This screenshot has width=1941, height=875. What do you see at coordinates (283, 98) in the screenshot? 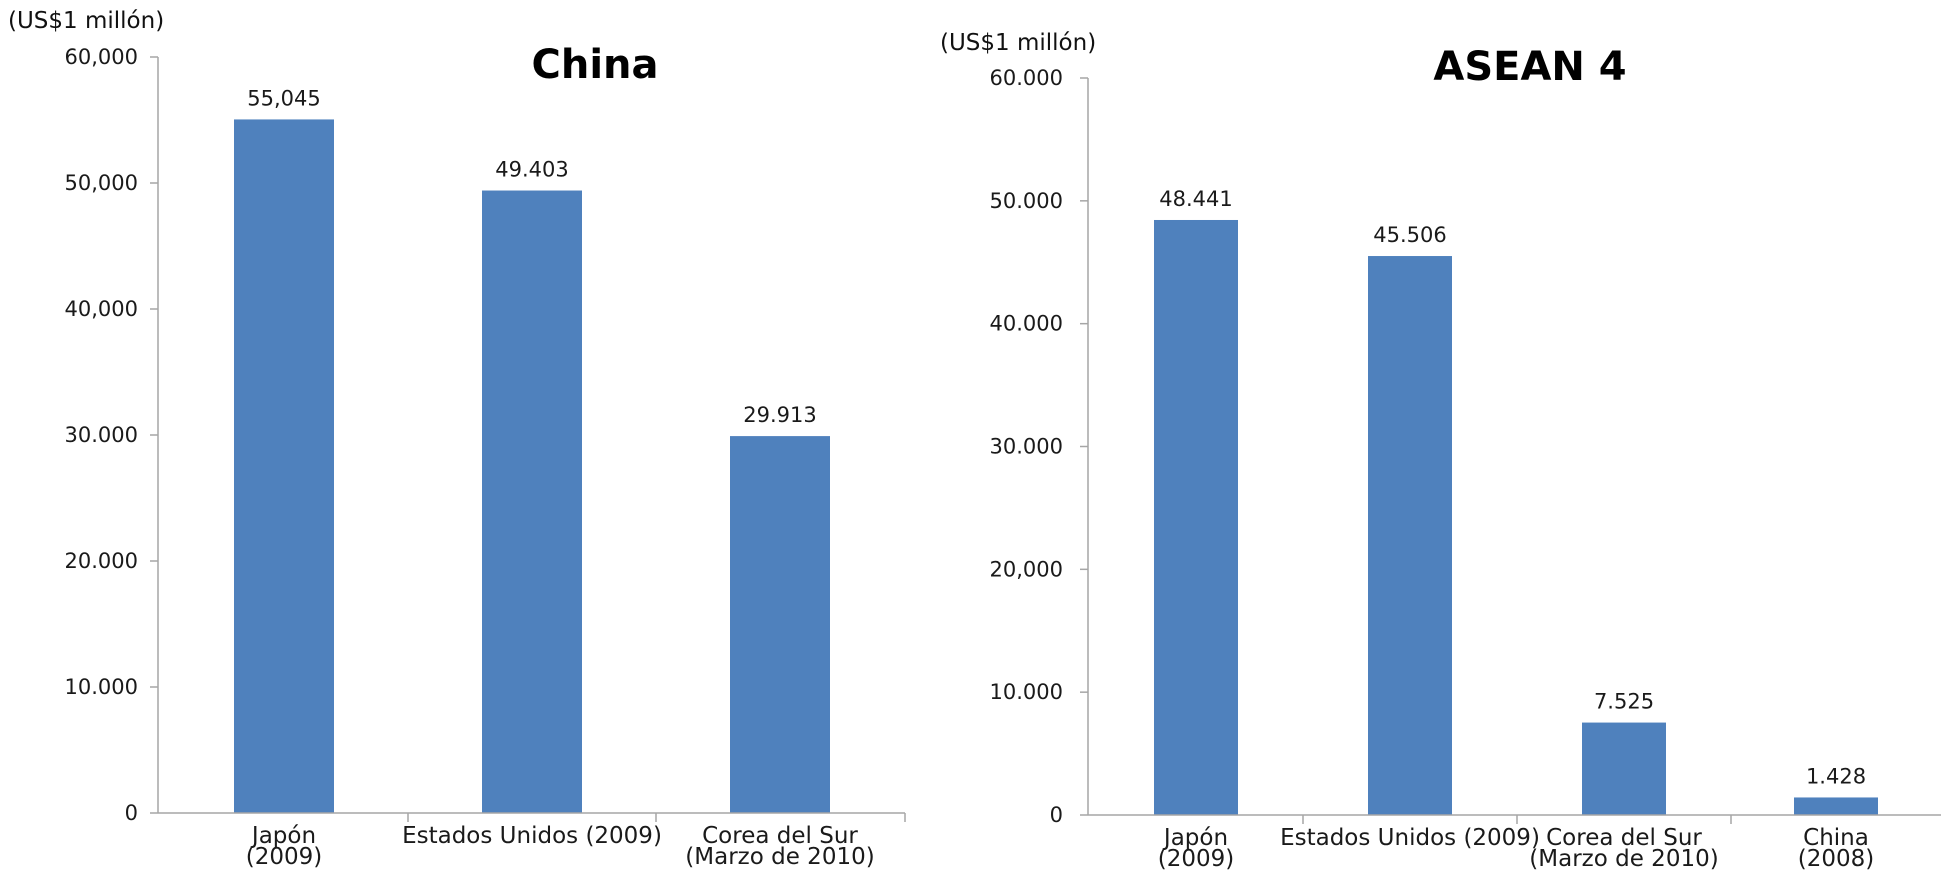
I see `china-bar-value-label: 55,045` at bounding box center [283, 98].